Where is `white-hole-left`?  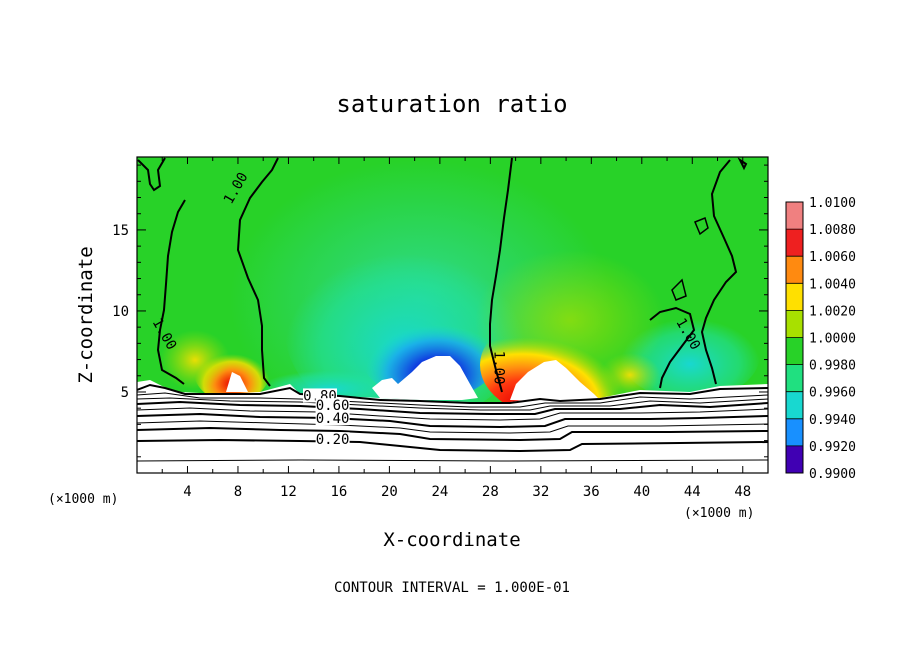
white-hole-left is located at coordinates (237, 382).